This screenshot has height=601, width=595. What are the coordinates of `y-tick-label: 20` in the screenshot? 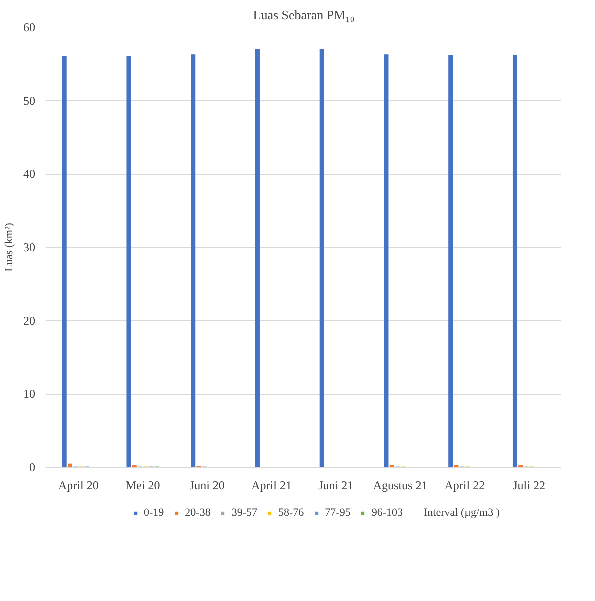 It's located at (30, 321).